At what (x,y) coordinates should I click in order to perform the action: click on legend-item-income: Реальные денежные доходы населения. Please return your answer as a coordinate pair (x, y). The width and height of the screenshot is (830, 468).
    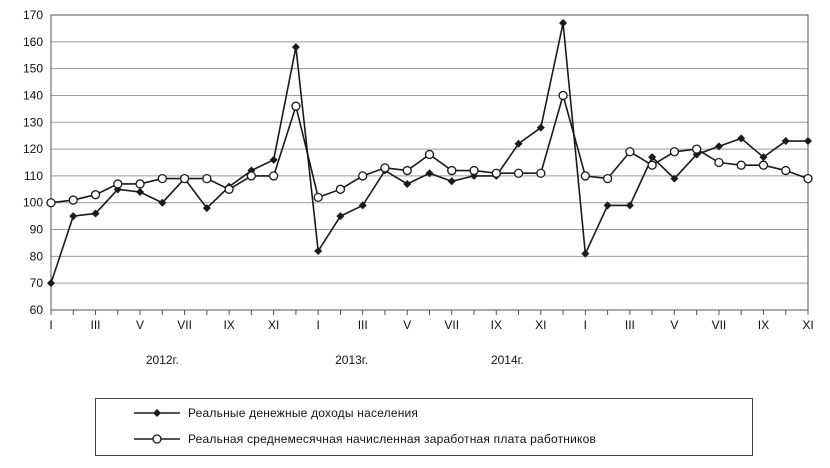
    Looking at the image, I should click on (257, 413).